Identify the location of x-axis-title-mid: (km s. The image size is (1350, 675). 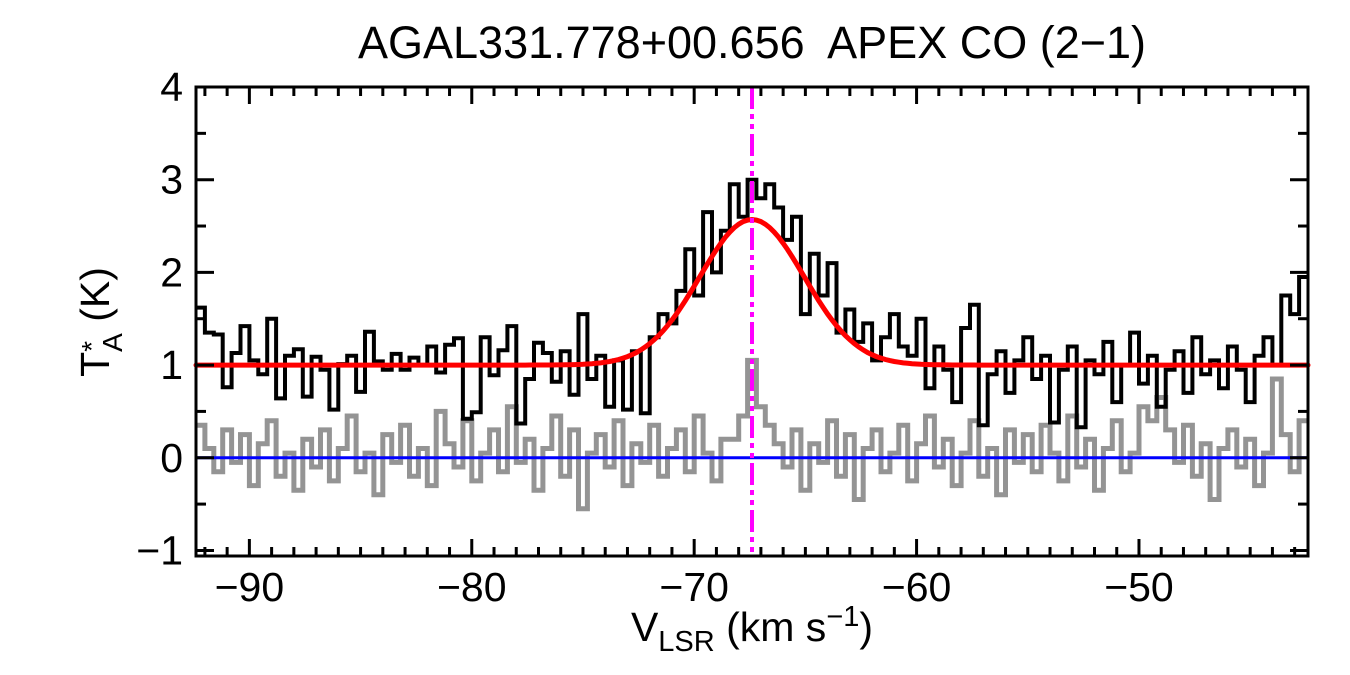
(770, 627).